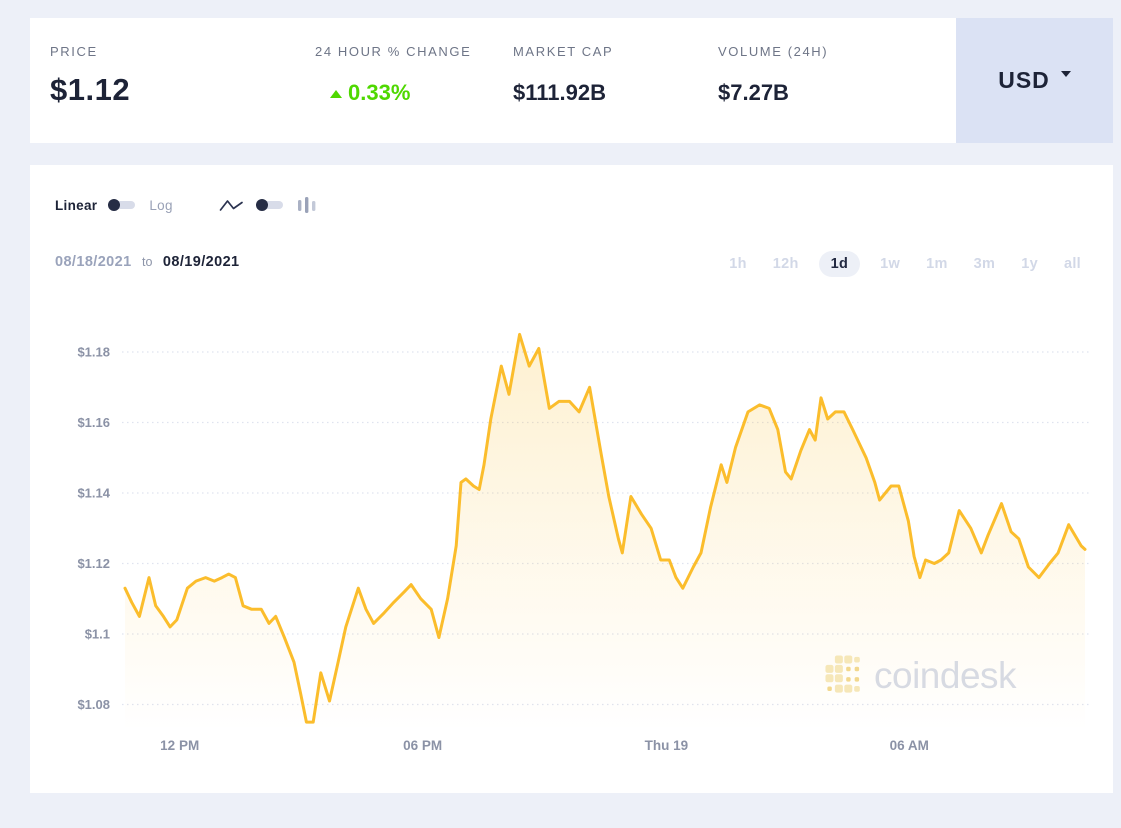 The height and width of the screenshot is (828, 1121). I want to click on currency-selector: USD, so click(1034, 80).